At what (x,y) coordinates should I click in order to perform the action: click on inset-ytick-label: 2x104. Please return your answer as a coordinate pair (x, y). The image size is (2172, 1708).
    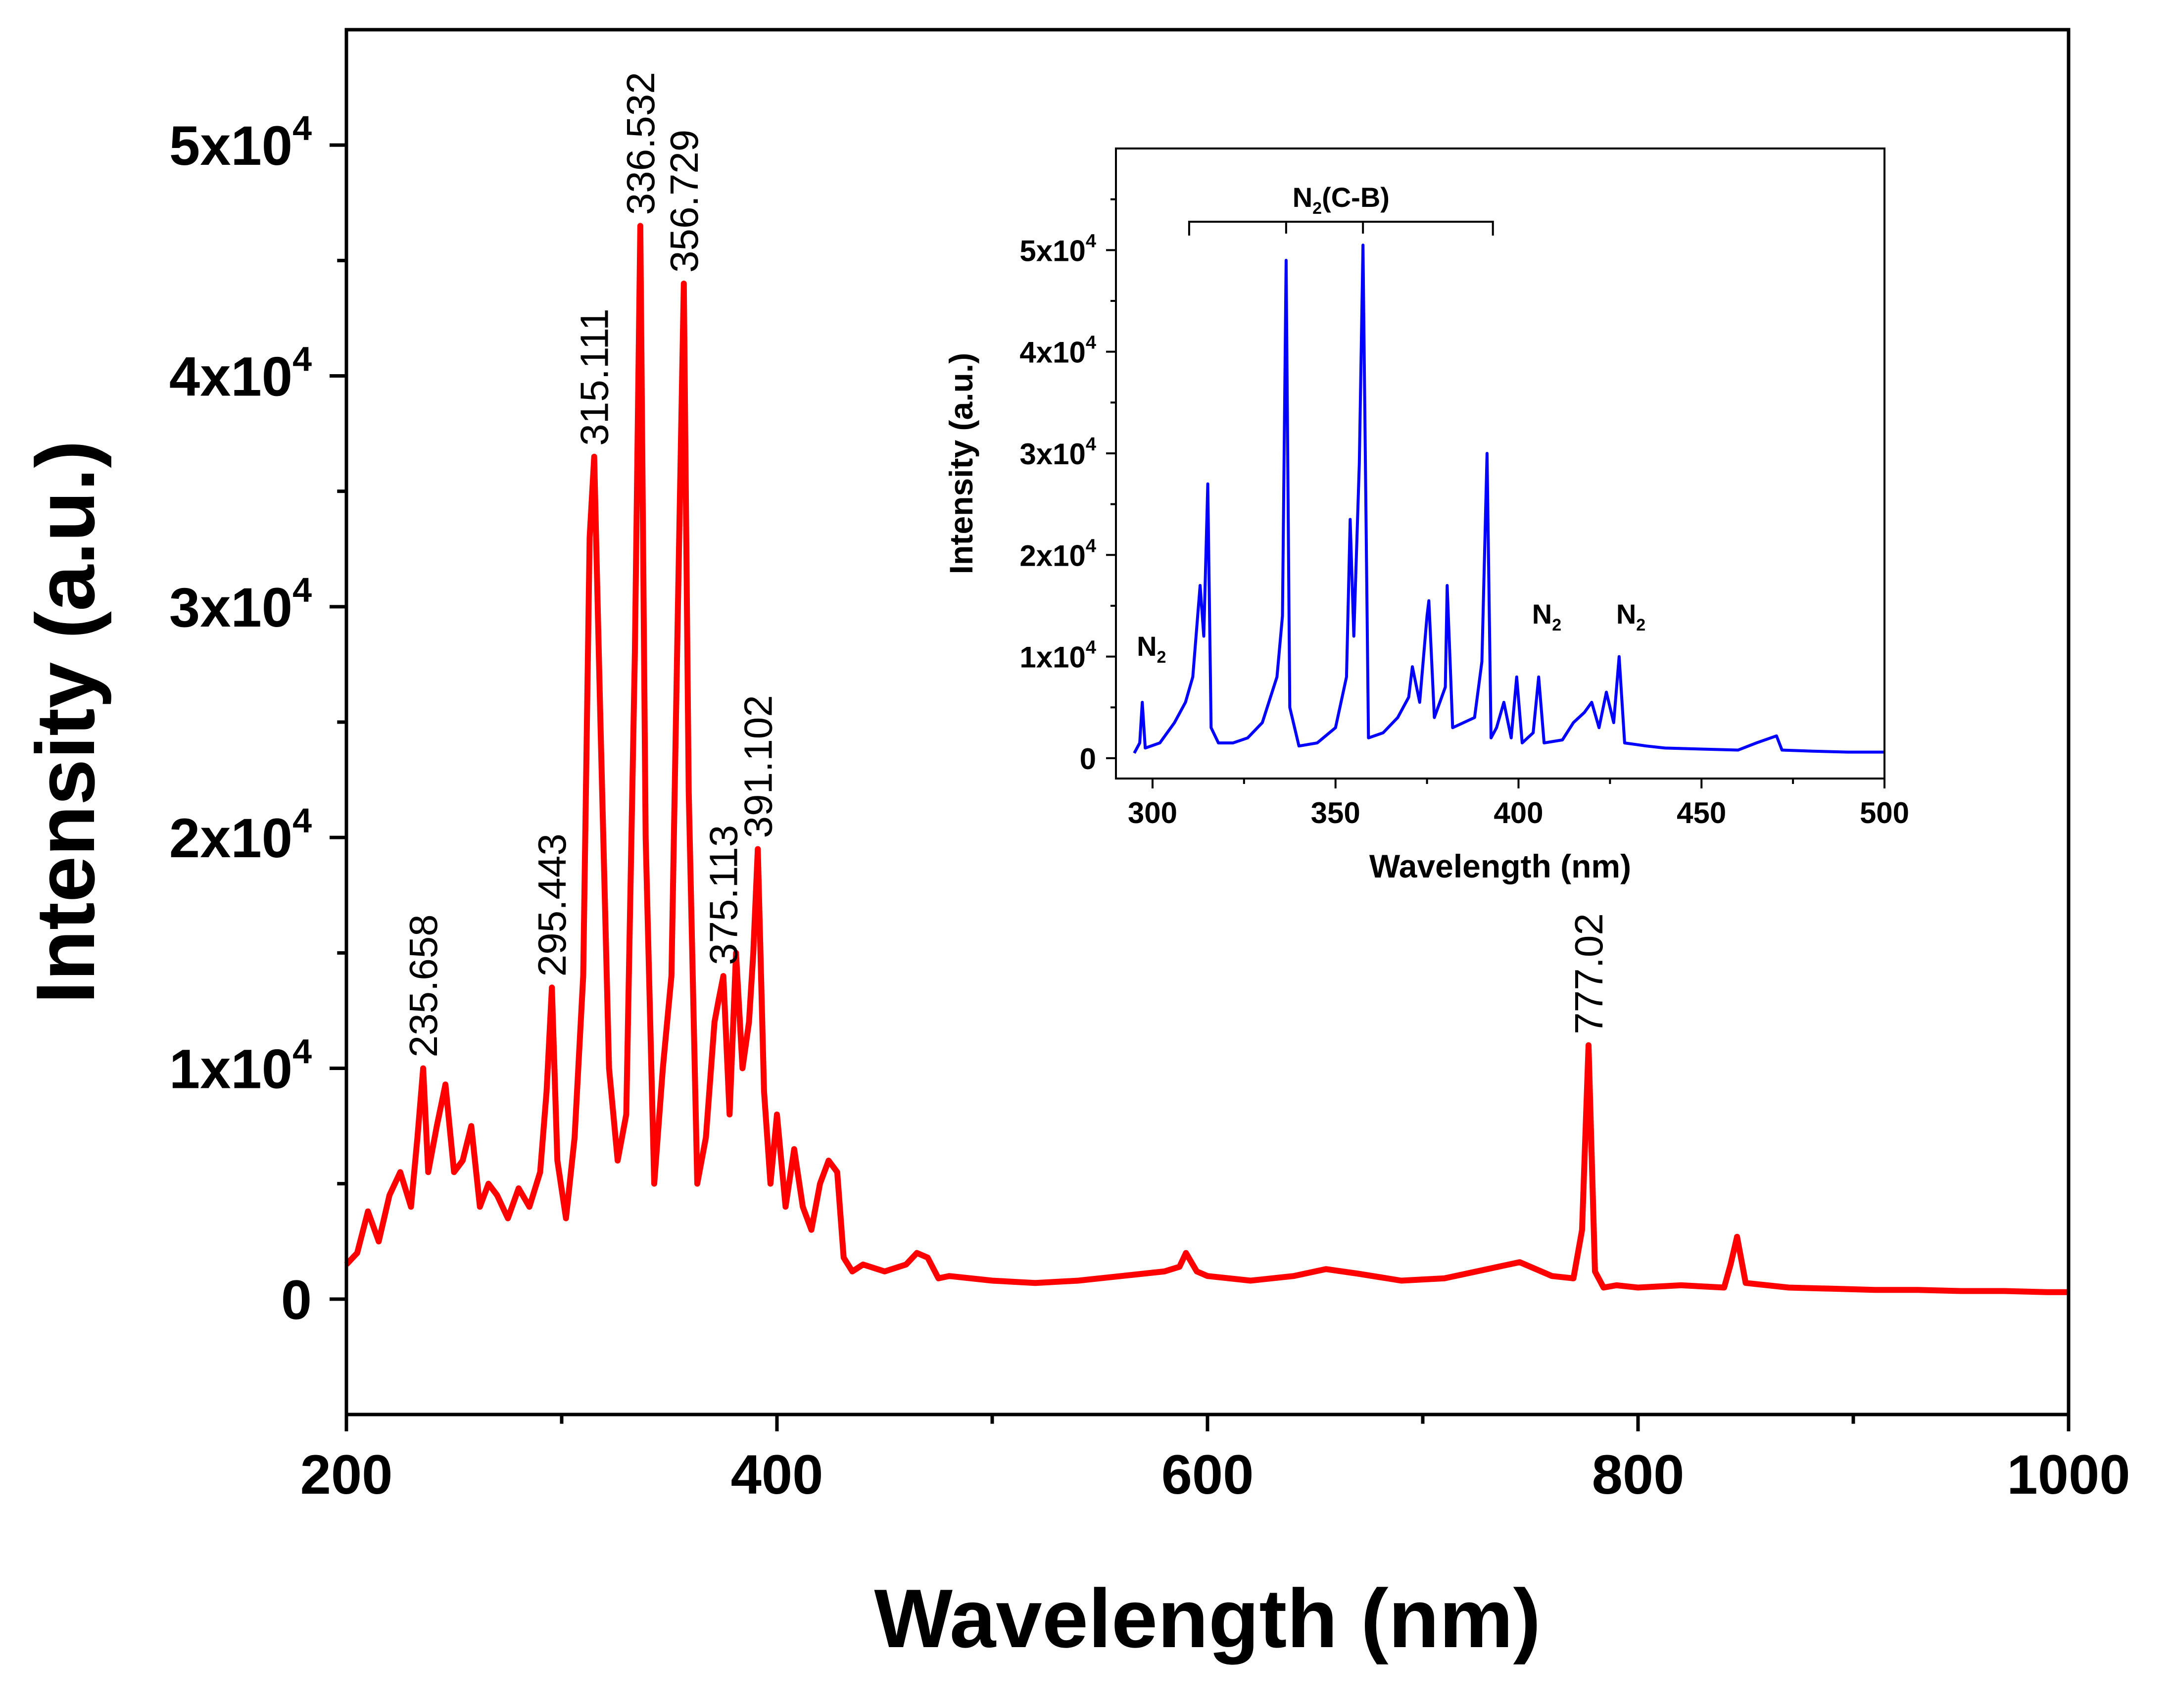
    Looking at the image, I should click on (1057, 554).